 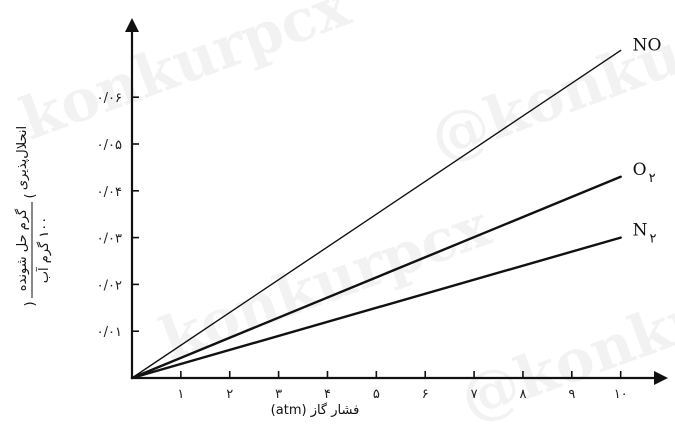 I want to click on series-label-main: O, so click(x=640, y=170).